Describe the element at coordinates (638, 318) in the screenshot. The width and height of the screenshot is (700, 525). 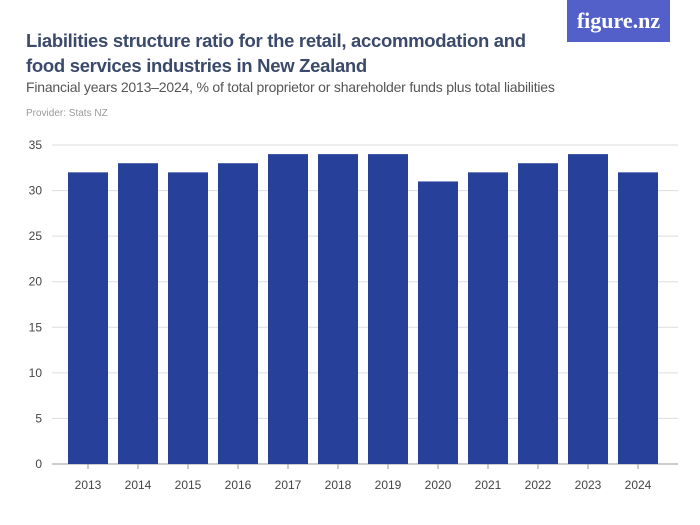
I see `bar-2024` at that location.